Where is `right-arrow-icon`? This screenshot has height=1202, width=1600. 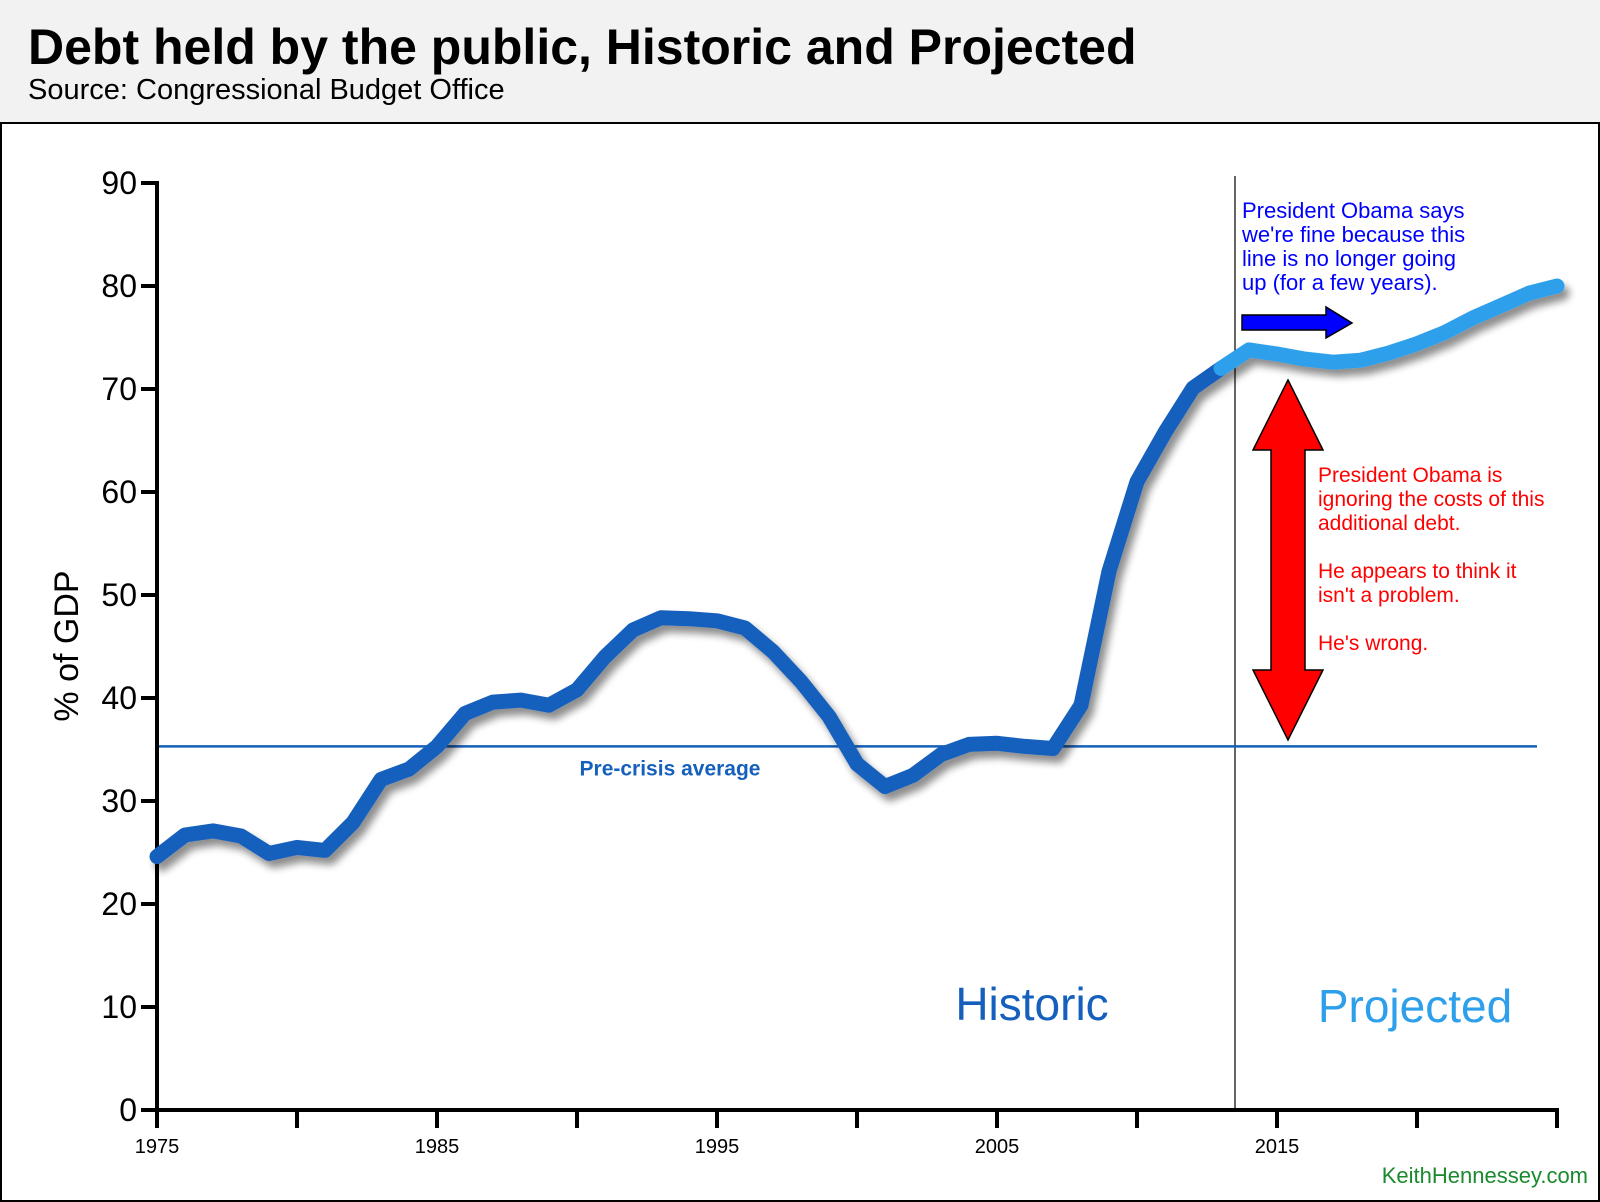
right-arrow-icon is located at coordinates (1297, 322).